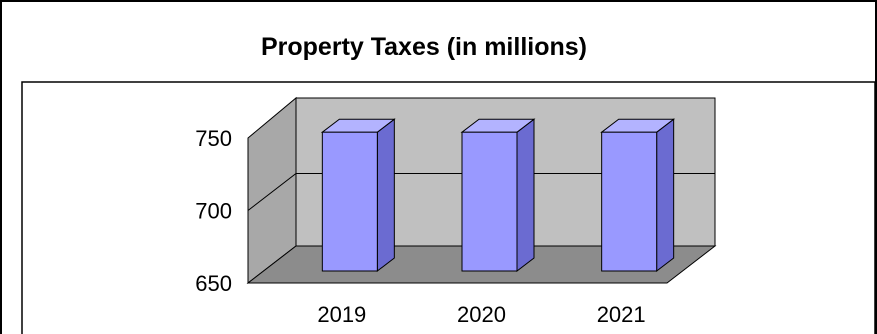 This screenshot has height=334, width=877. Describe the element at coordinates (213, 211) in the screenshot. I see `y-tick-label: 700` at that location.